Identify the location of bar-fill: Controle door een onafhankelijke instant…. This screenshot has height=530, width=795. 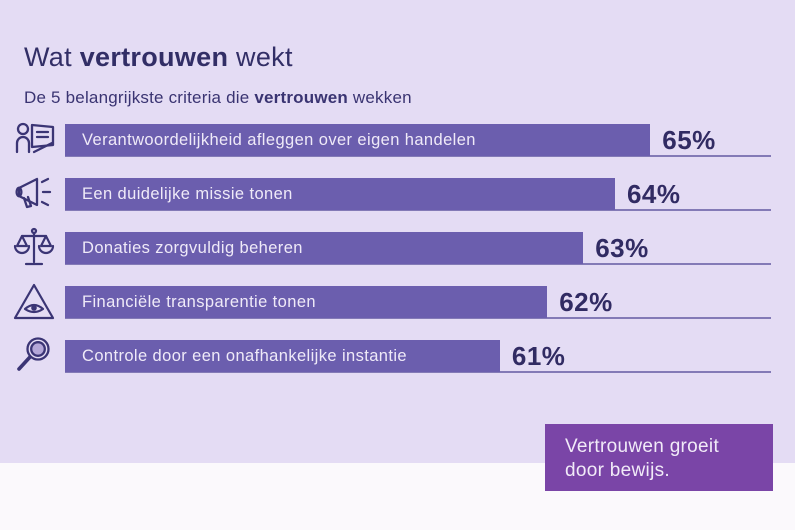
(282, 356).